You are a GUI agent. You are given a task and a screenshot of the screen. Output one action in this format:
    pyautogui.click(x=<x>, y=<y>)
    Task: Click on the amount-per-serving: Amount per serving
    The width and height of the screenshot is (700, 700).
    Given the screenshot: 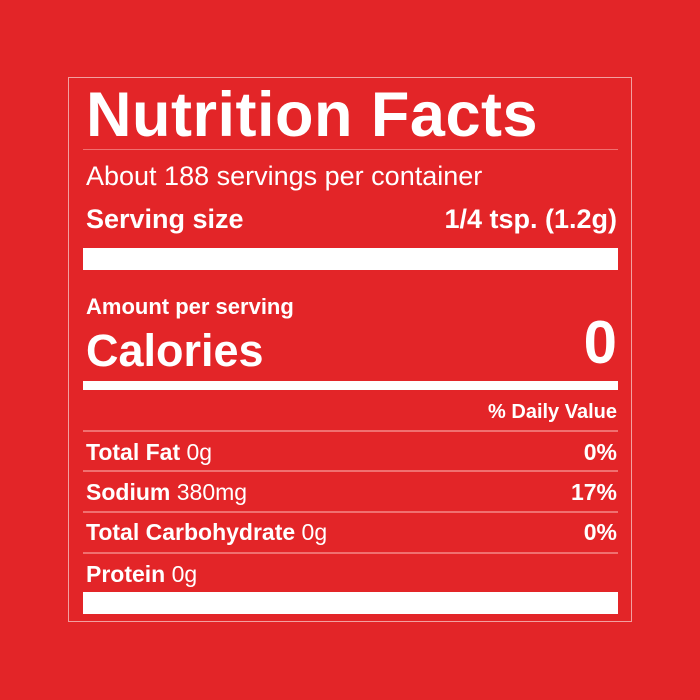 What is the action you would take?
    pyautogui.click(x=190, y=306)
    